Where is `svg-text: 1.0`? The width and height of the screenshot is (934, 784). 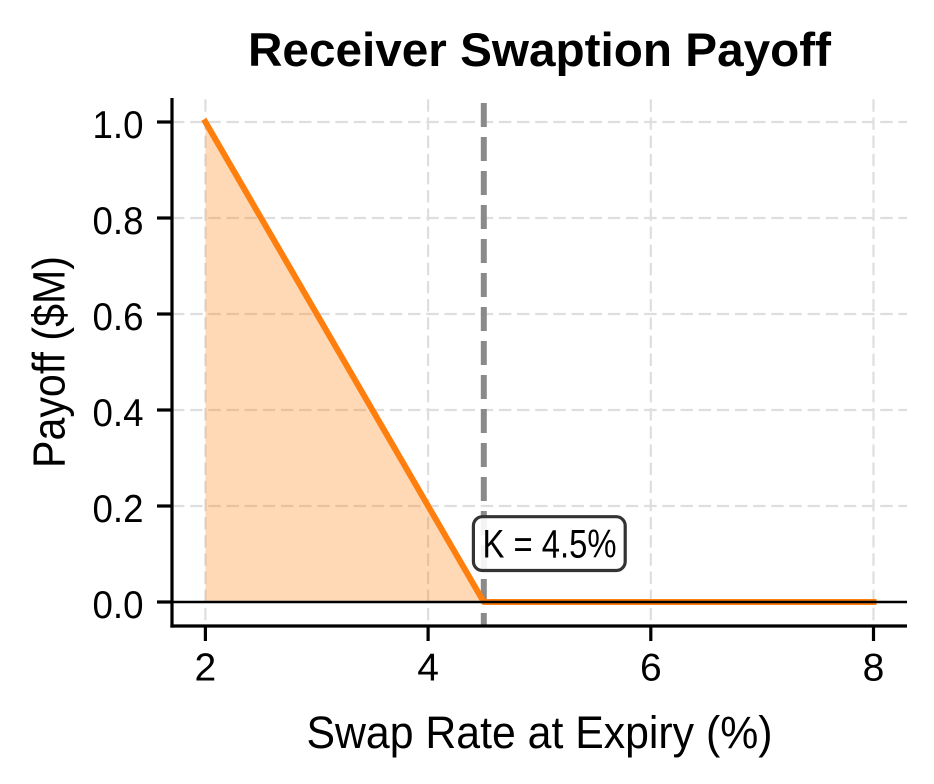
svg-text: 1.0 is located at coordinates (118, 125).